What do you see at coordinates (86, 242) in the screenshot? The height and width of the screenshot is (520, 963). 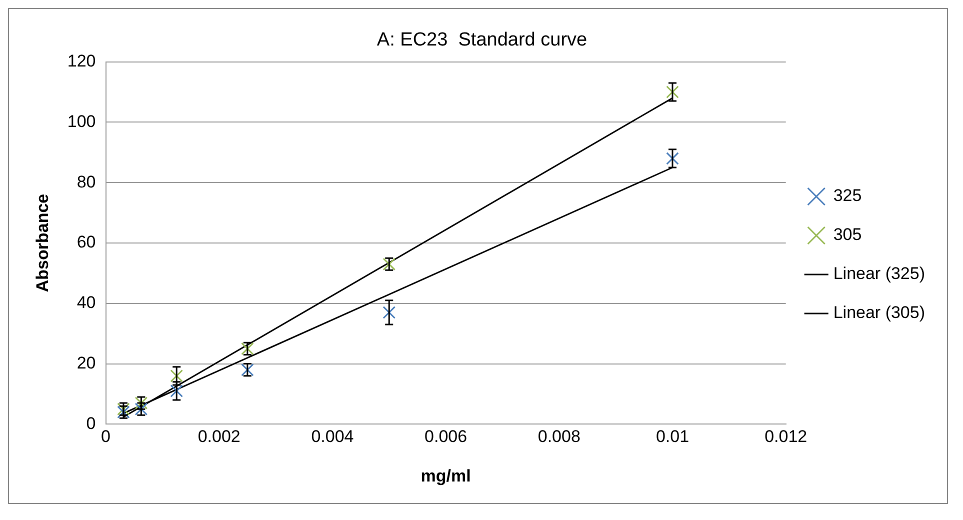 I see `y-tick-label: 60` at bounding box center [86, 242].